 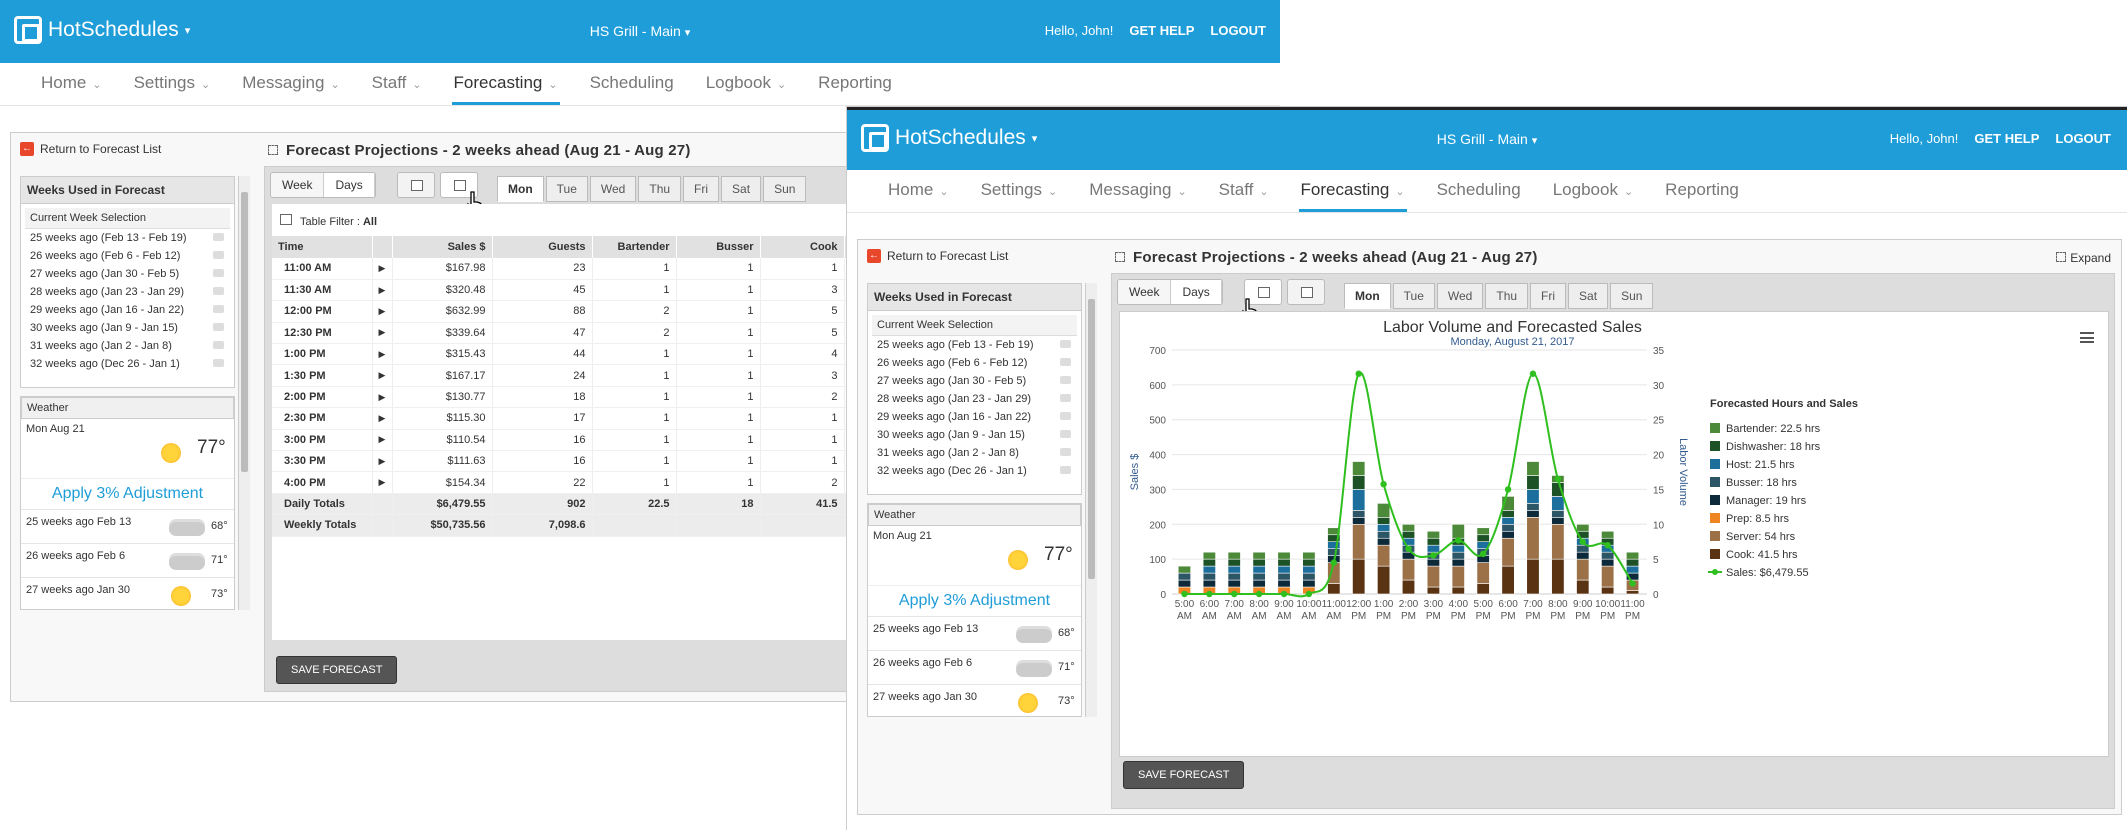 What do you see at coordinates (1135, 472) in the screenshot?
I see `y-axis-label: Sales $` at bounding box center [1135, 472].